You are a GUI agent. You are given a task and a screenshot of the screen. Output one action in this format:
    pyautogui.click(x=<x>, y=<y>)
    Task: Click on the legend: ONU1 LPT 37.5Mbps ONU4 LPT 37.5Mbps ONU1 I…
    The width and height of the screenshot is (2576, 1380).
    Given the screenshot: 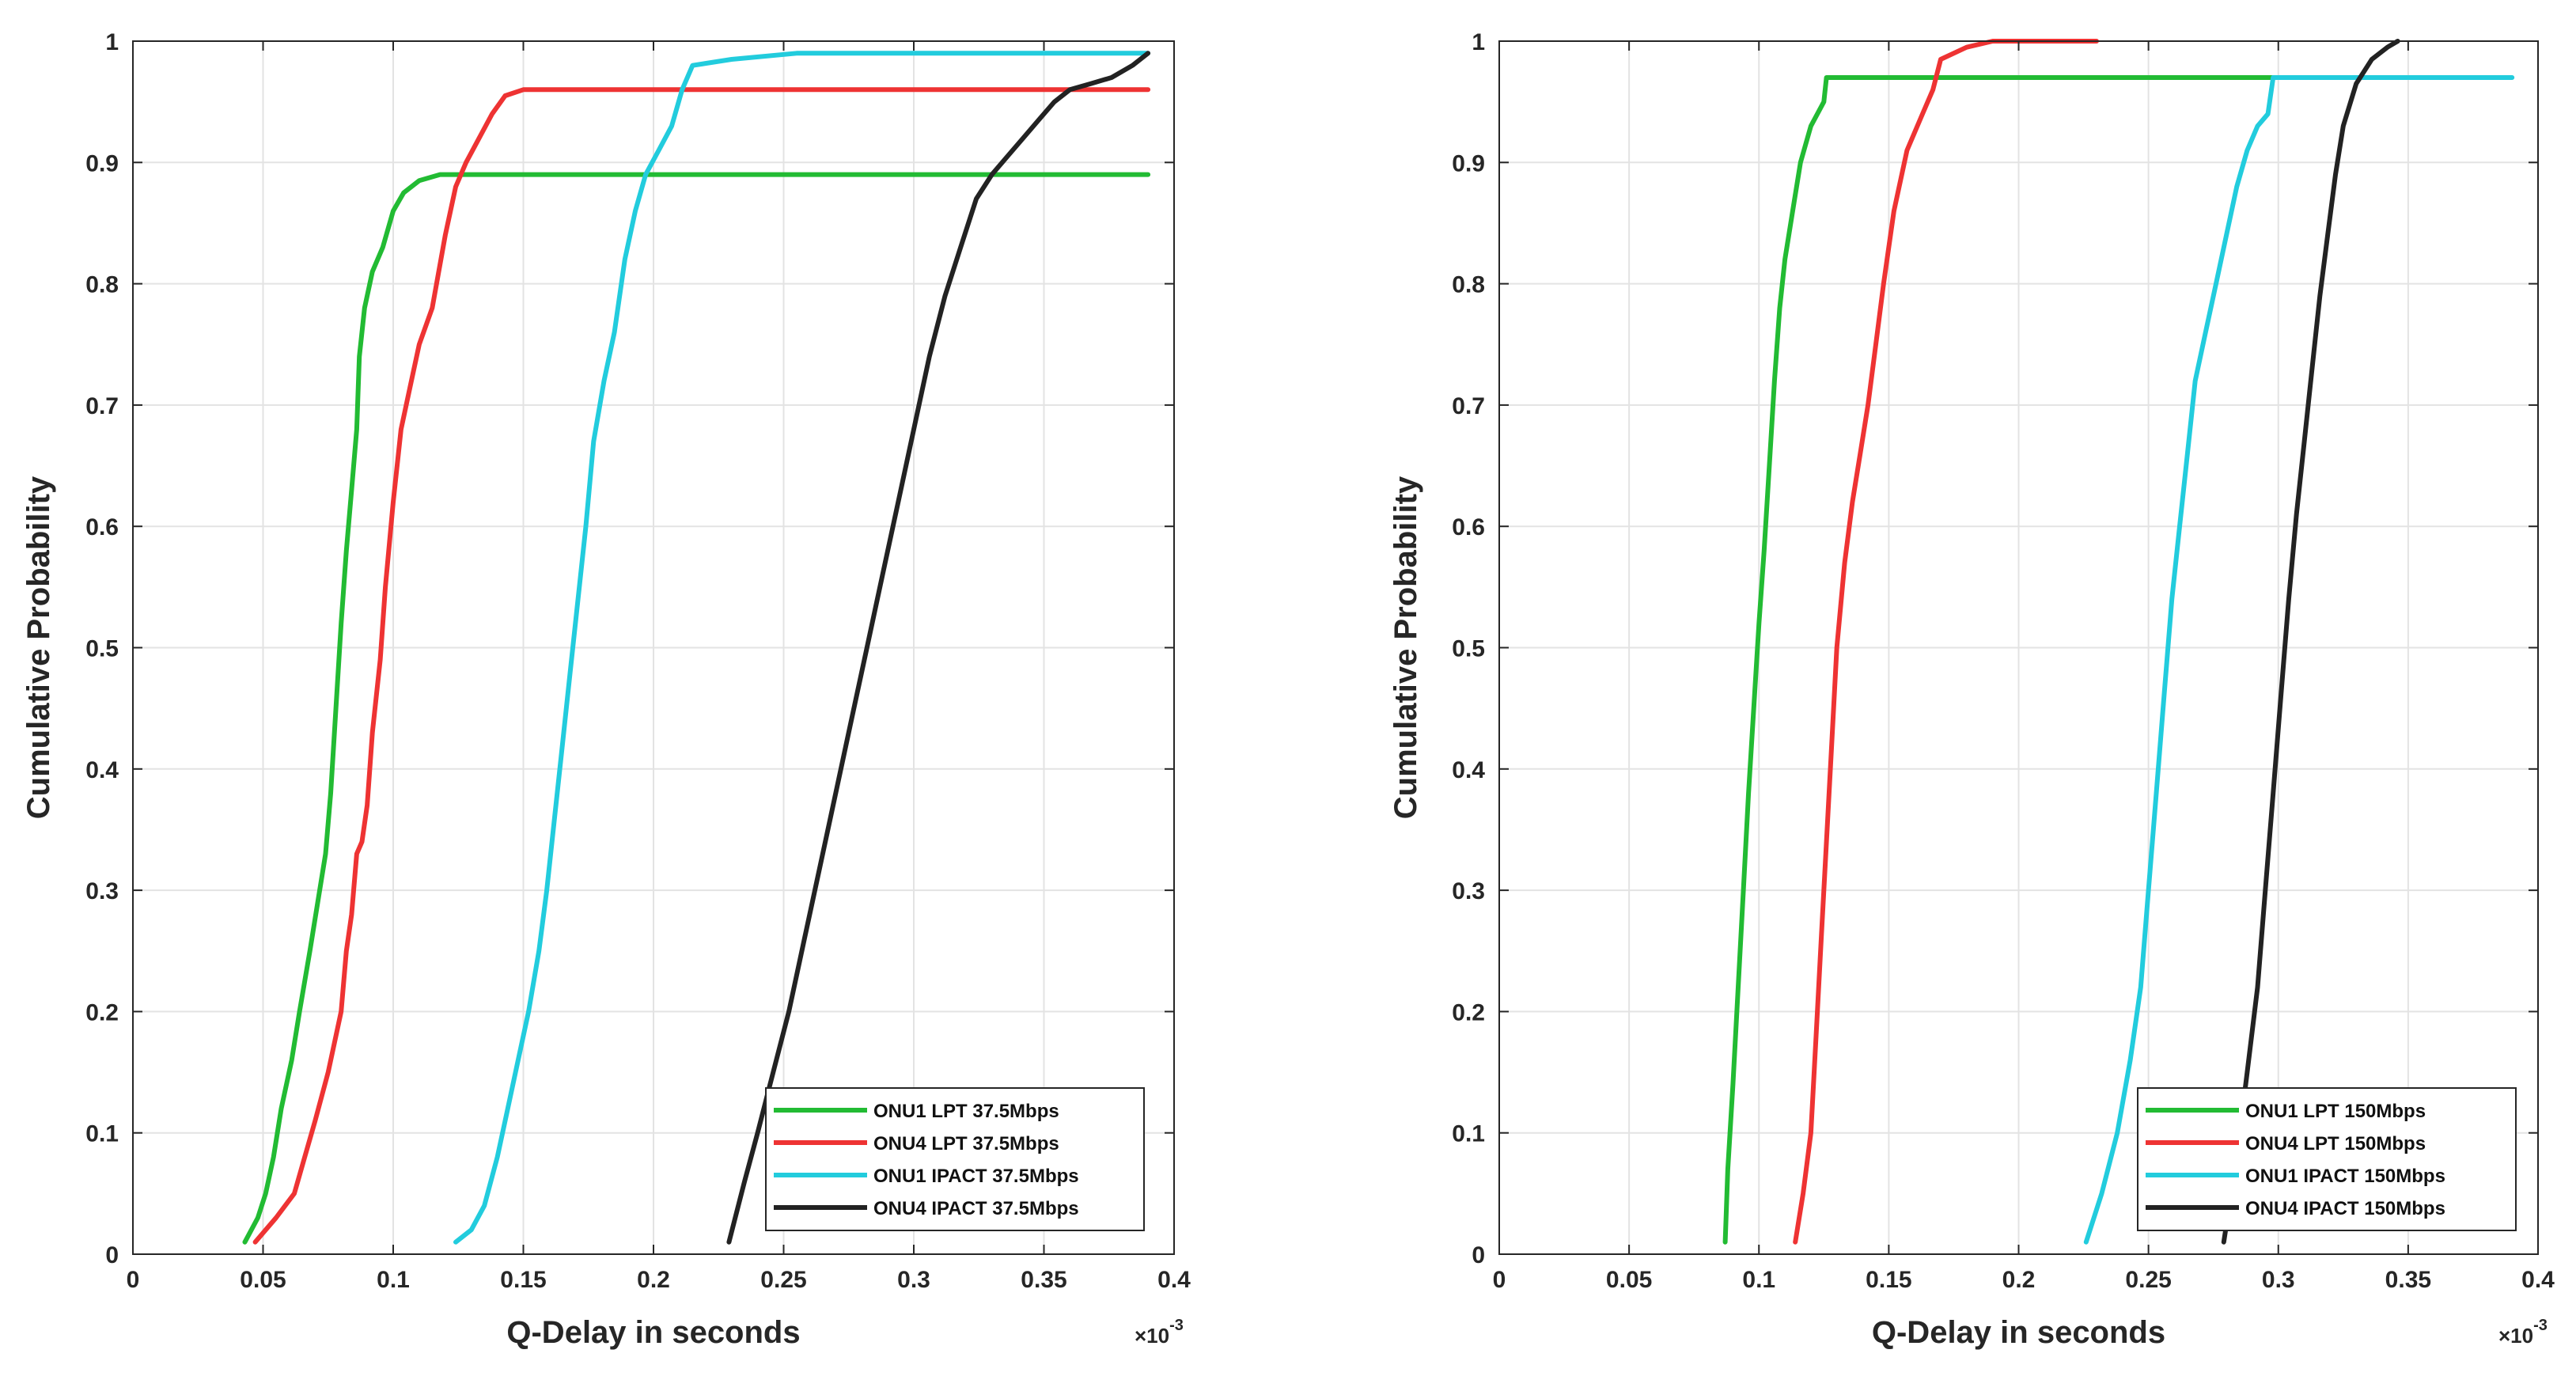 What is the action you would take?
    pyautogui.click(x=955, y=1159)
    